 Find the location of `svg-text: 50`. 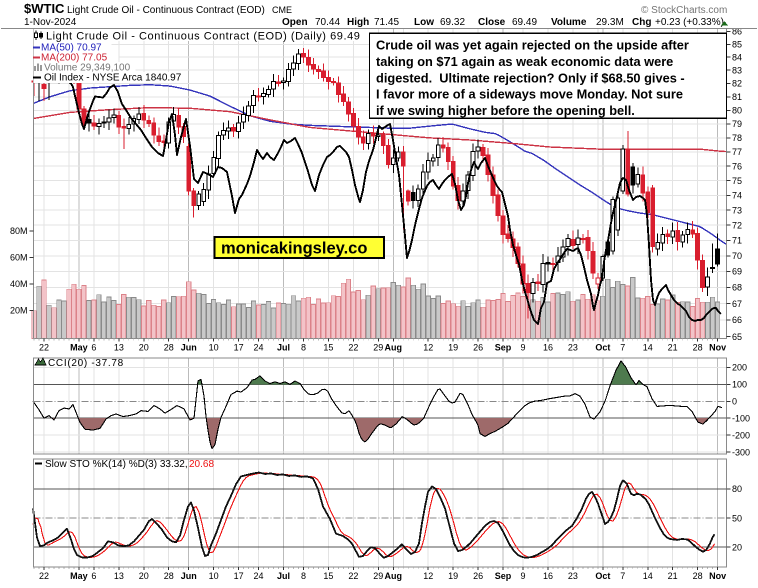

svg-text: 50 is located at coordinates (737, 518).